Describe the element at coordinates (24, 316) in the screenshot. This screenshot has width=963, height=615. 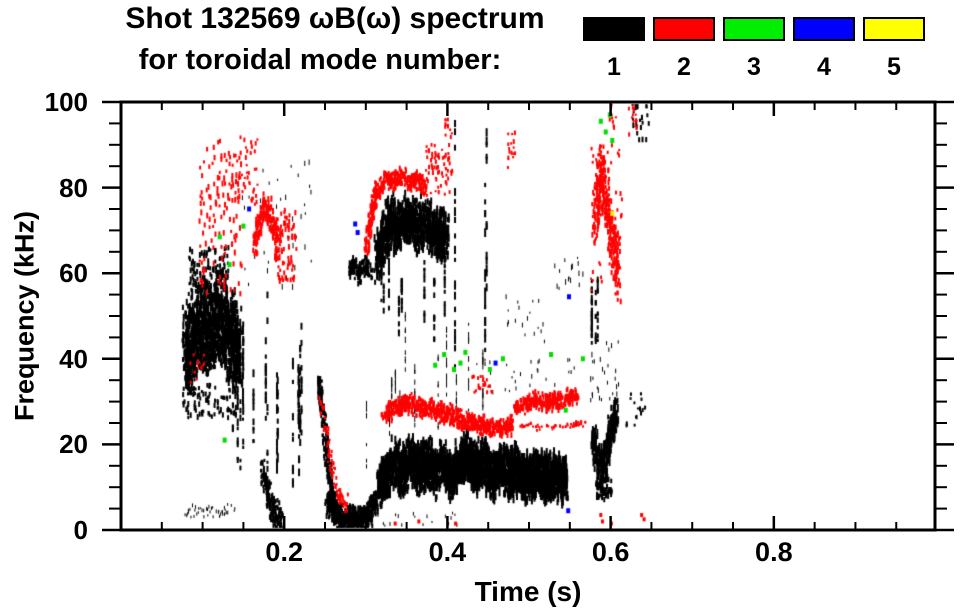
I see `y-axis-title: Frequency (kHz)` at that location.